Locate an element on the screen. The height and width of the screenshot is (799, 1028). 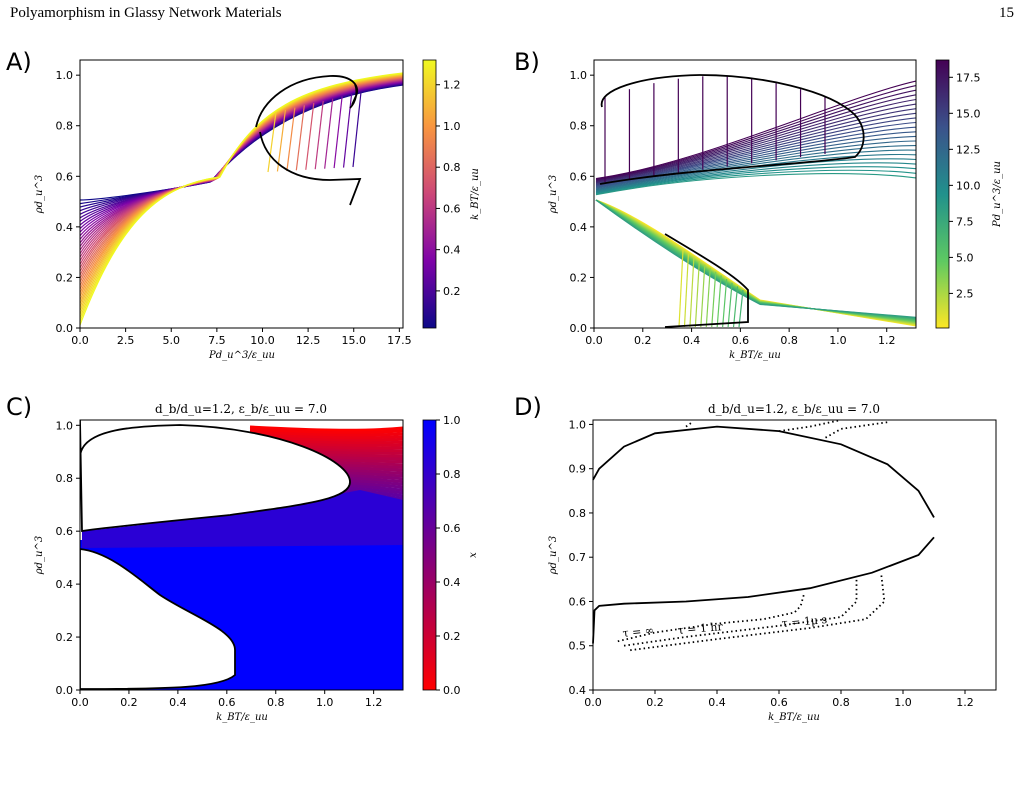
colorbar-tick-label: 7.5 is located at coordinates (965, 221).